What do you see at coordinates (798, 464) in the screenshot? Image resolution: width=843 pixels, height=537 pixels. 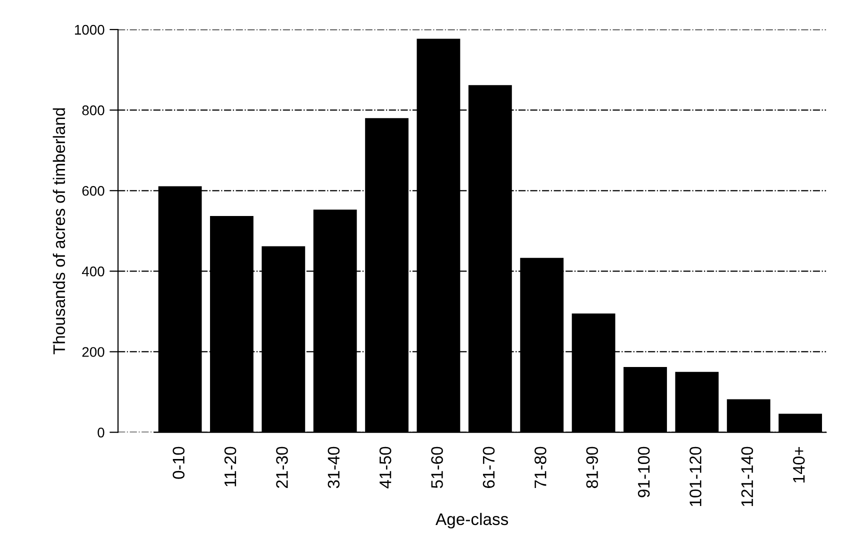 I see `x-tick-label: 140+` at bounding box center [798, 464].